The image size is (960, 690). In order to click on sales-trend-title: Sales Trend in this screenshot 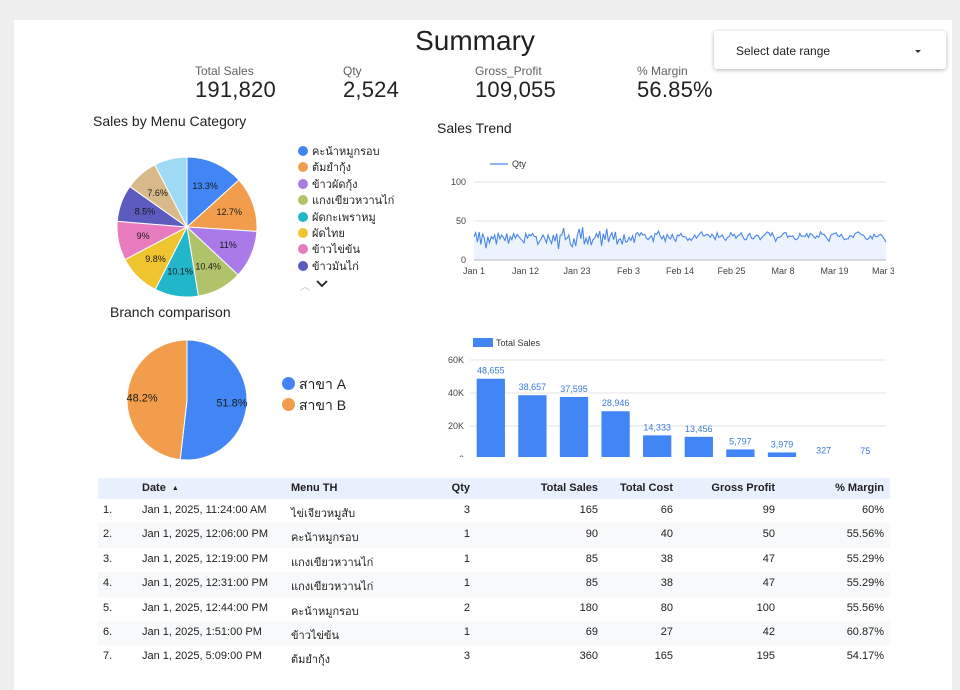, I will do `click(474, 128)`.